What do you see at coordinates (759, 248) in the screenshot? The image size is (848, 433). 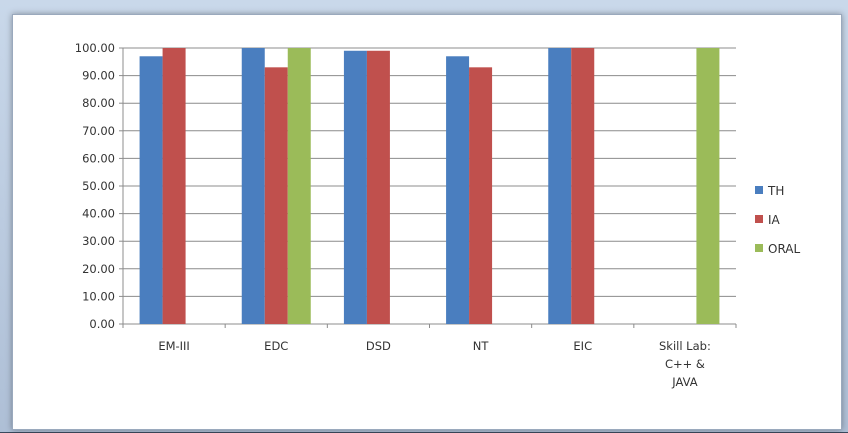 I see `legend-swatch-oral` at bounding box center [759, 248].